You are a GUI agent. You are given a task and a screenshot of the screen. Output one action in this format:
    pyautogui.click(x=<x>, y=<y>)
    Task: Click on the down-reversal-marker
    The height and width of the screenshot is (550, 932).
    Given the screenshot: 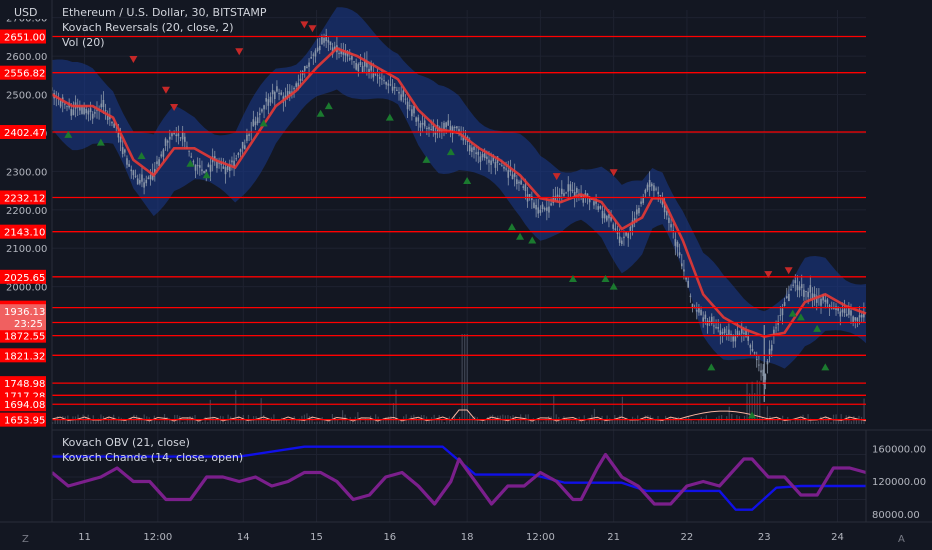 What is the action you would take?
    pyautogui.click(x=312, y=29)
    